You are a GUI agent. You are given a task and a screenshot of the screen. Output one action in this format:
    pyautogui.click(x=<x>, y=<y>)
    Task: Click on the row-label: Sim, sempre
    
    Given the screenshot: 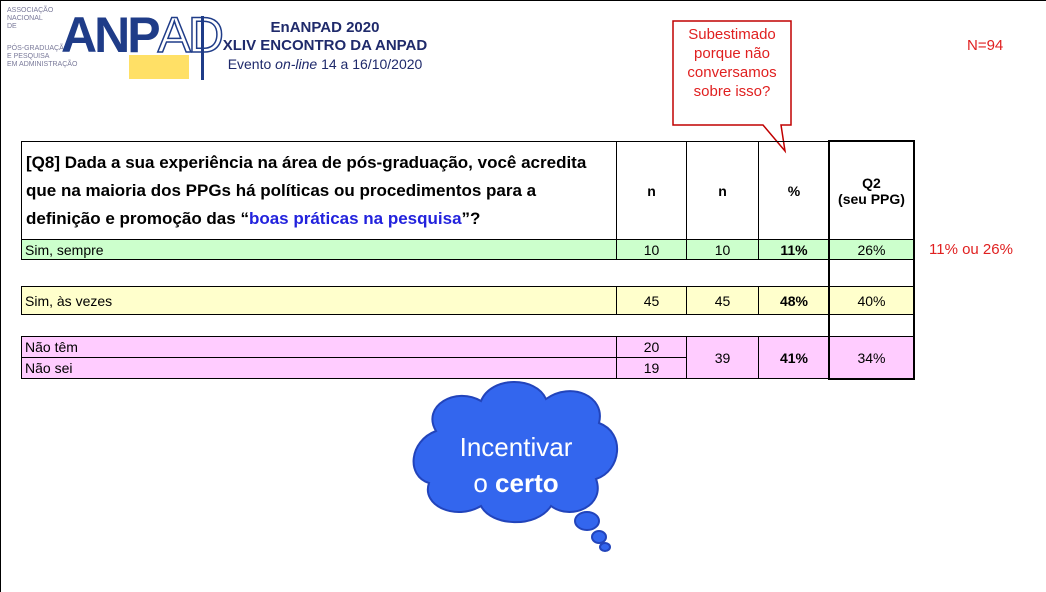 What is the action you would take?
    pyautogui.click(x=319, y=249)
    